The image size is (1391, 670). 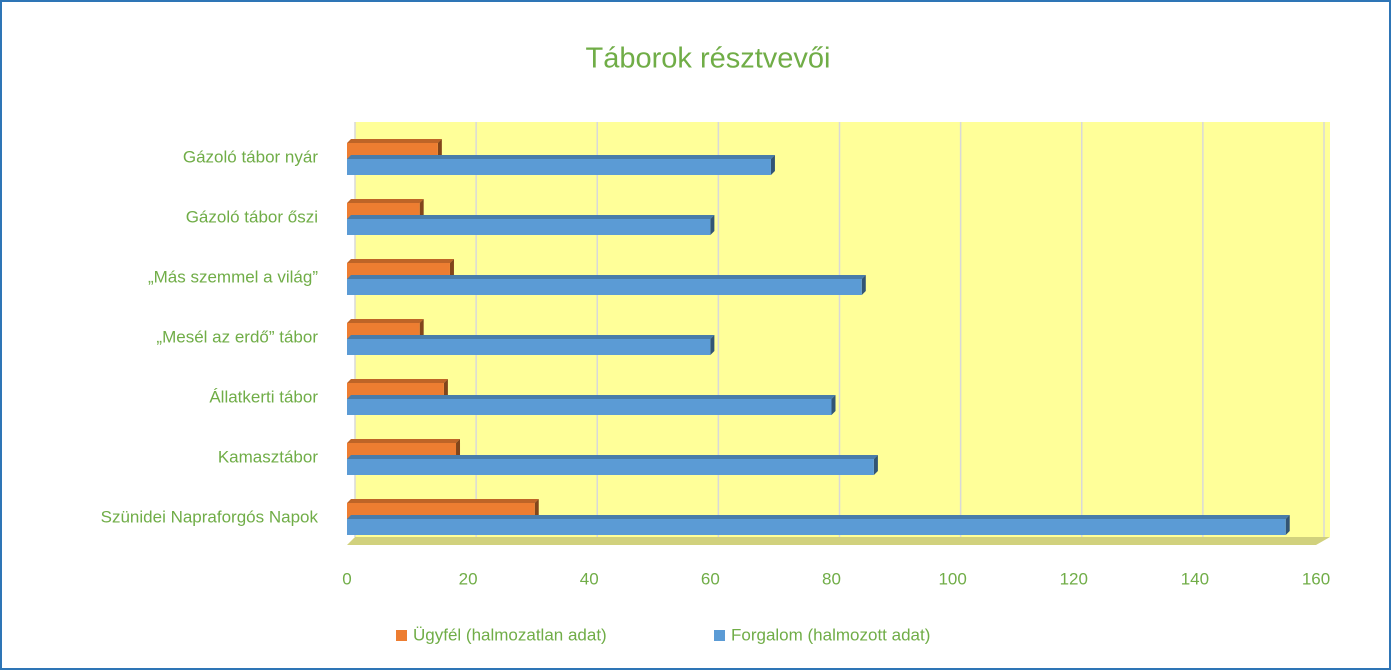 What do you see at coordinates (233, 276) in the screenshot?
I see `y-tick-label: „Más szemmel a világ”` at bounding box center [233, 276].